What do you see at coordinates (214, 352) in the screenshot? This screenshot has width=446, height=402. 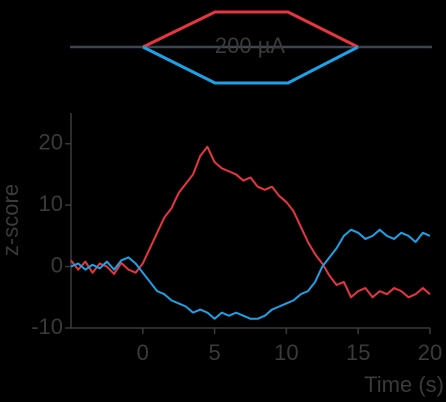 I see `x-tick-label: 5` at bounding box center [214, 352].